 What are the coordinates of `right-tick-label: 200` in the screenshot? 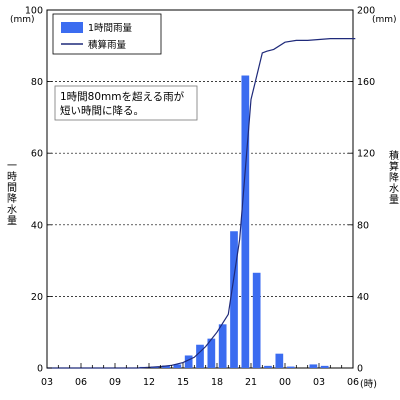 It's located at (366, 11).